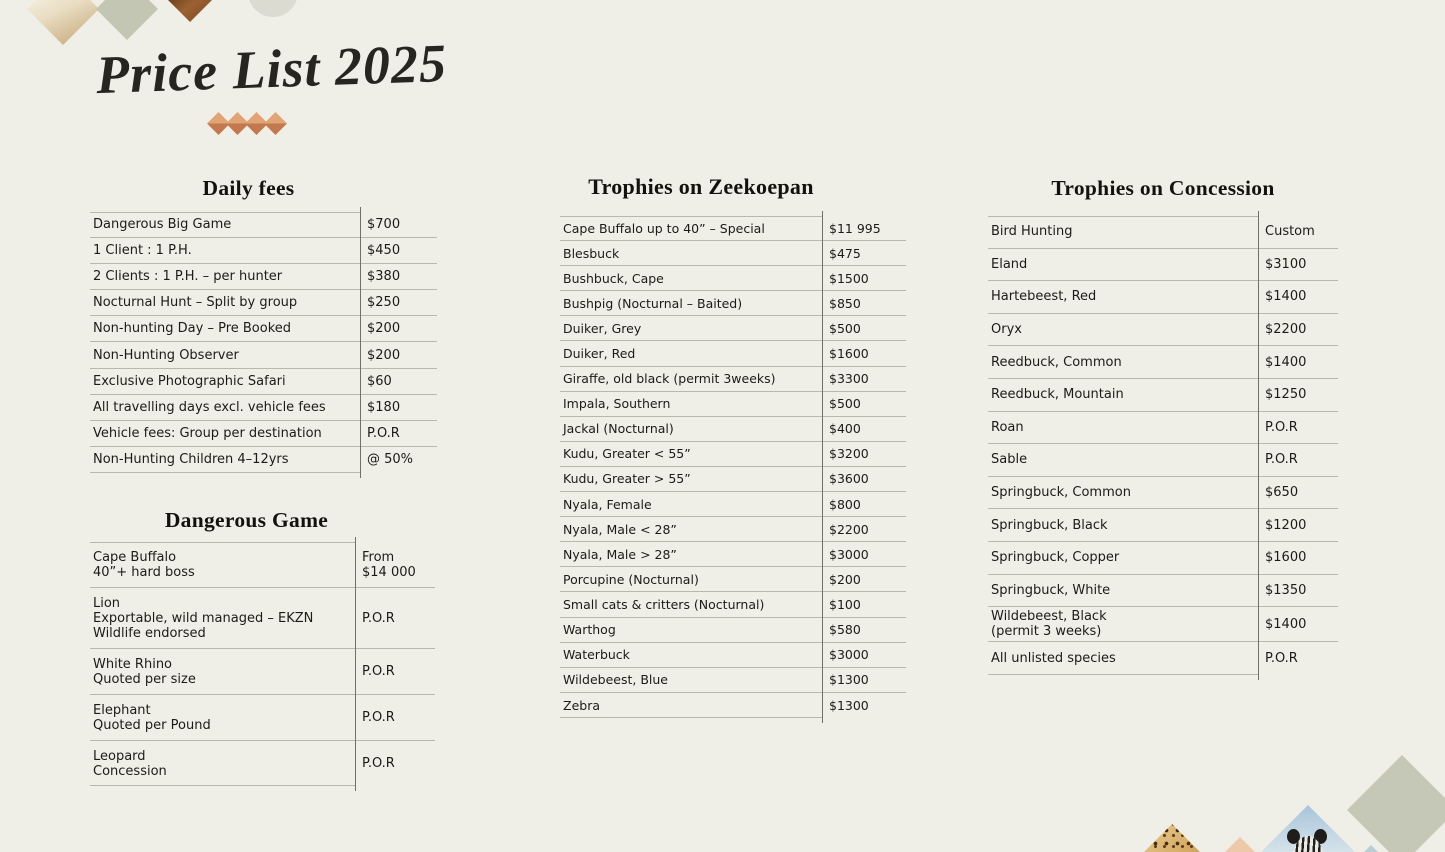 The height and width of the screenshot is (852, 1445). Describe the element at coordinates (849, 354) in the screenshot. I see `item-price: $1600` at that location.